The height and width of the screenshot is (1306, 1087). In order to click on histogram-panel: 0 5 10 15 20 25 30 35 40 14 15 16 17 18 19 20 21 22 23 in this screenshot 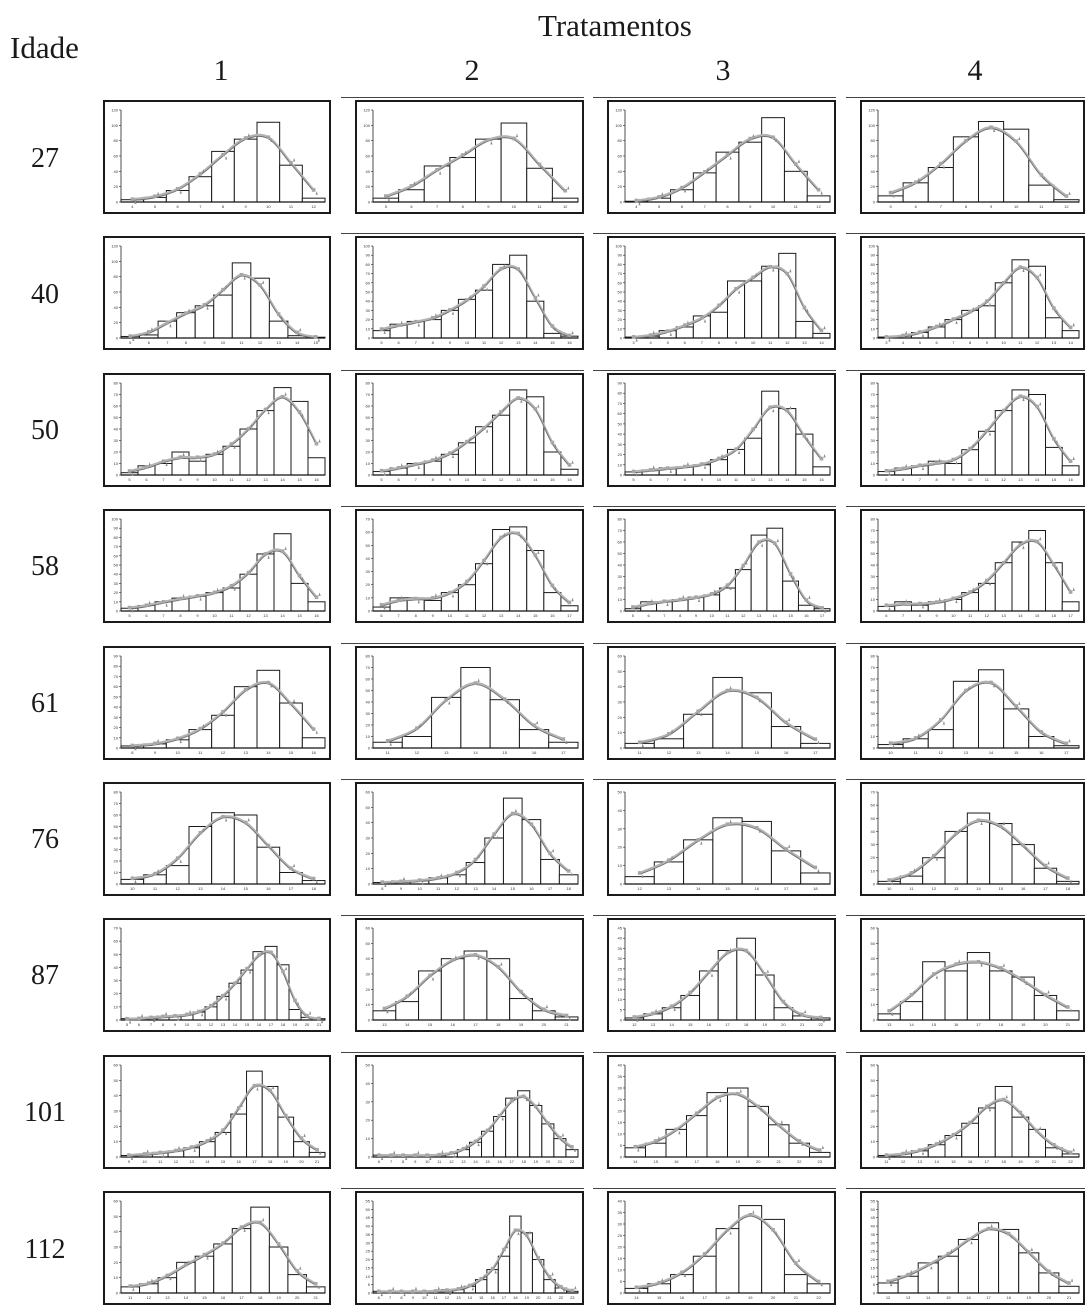, I will do `click(721, 1112)`.